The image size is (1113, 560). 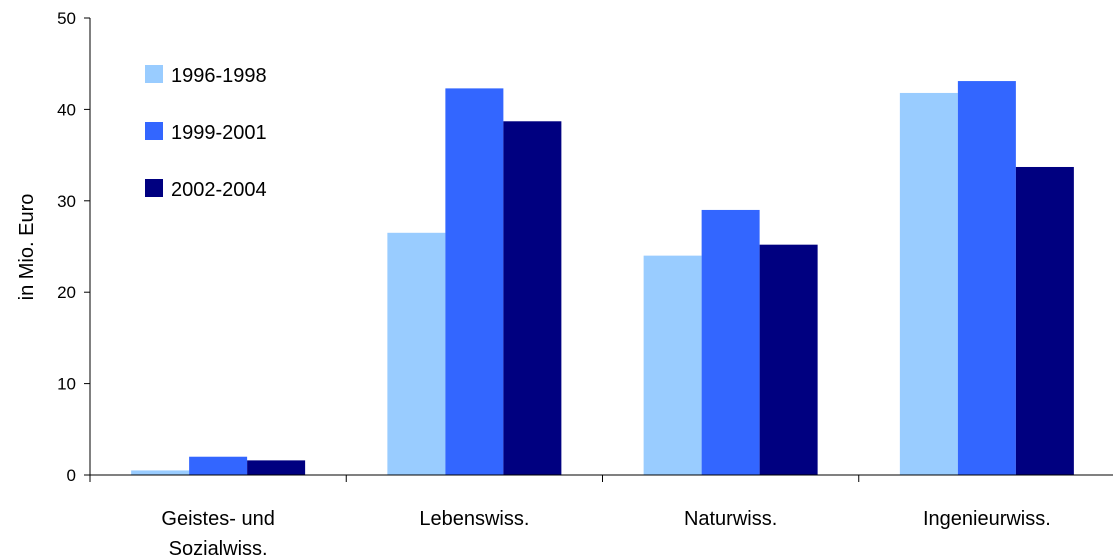 I want to click on x-category-label: Lebenswiss., so click(x=474, y=519).